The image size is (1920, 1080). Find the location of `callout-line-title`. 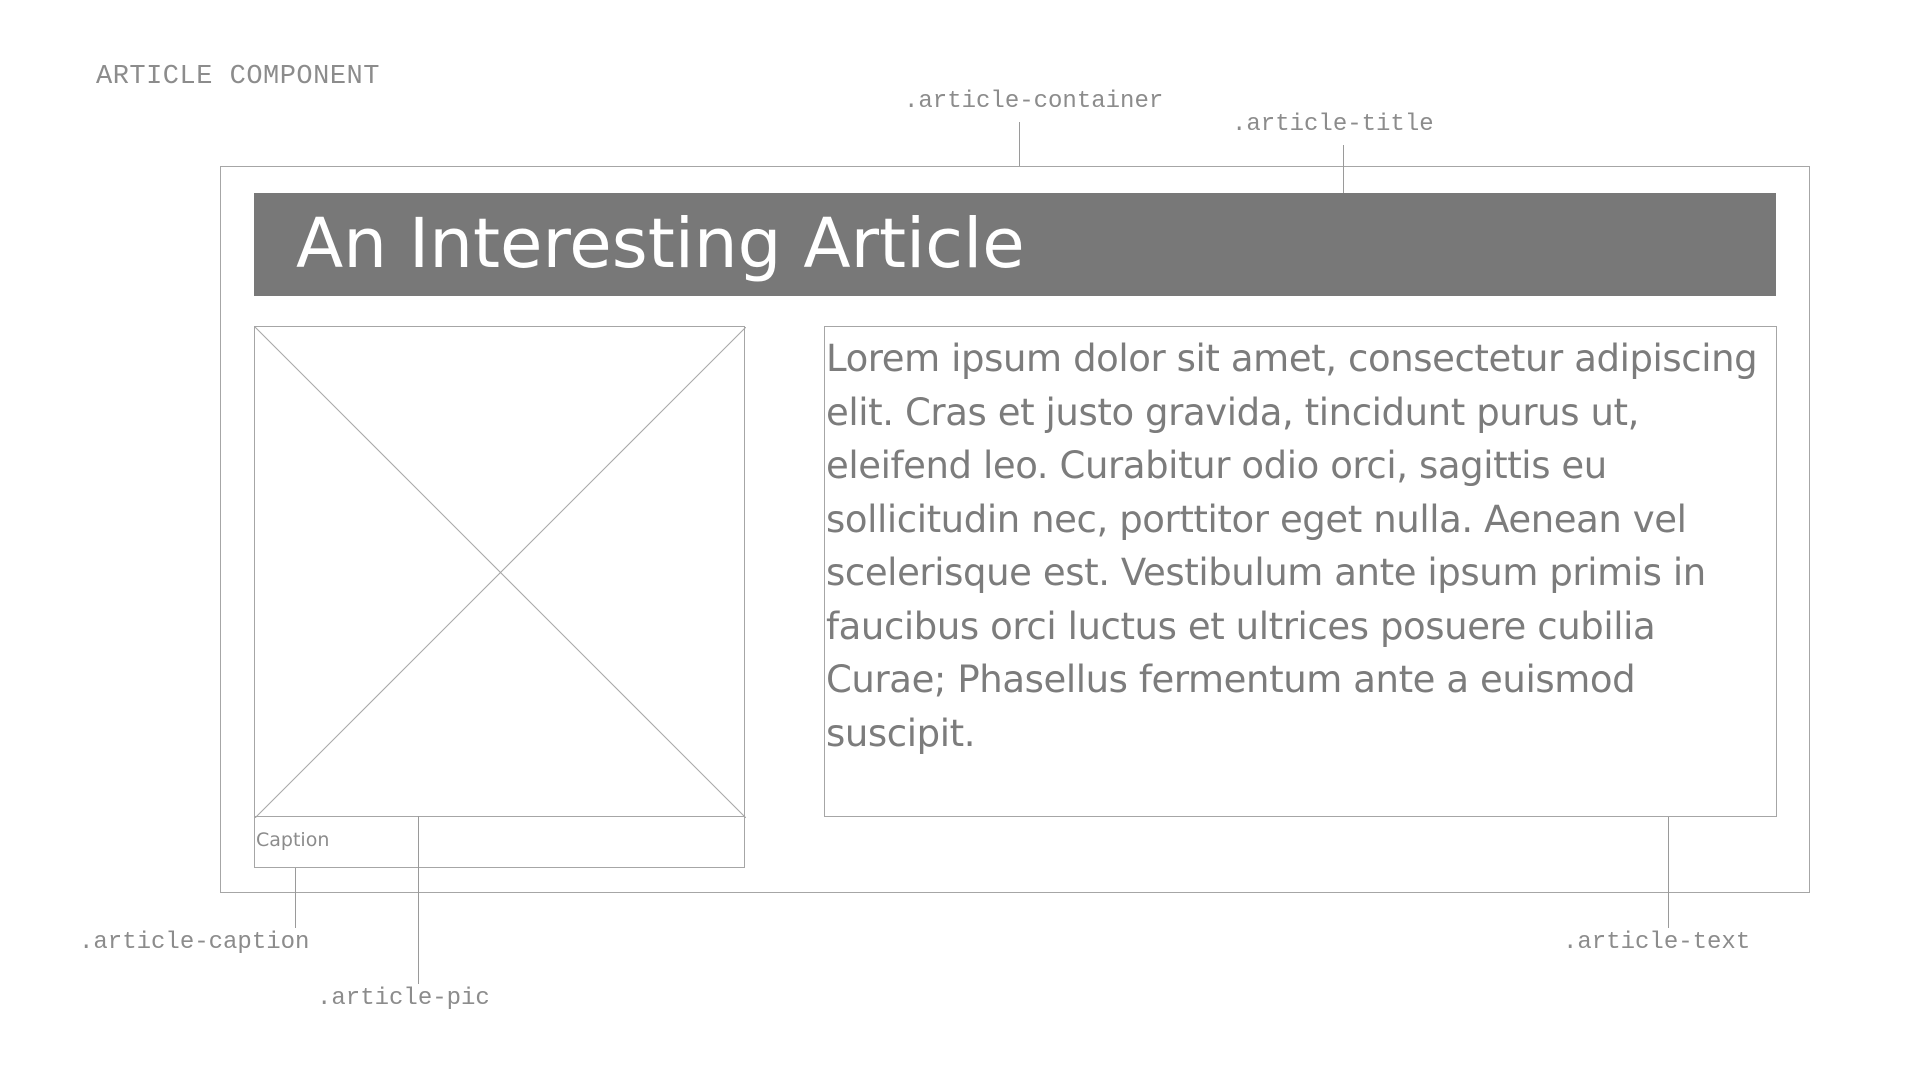

callout-line-title is located at coordinates (1343, 169).